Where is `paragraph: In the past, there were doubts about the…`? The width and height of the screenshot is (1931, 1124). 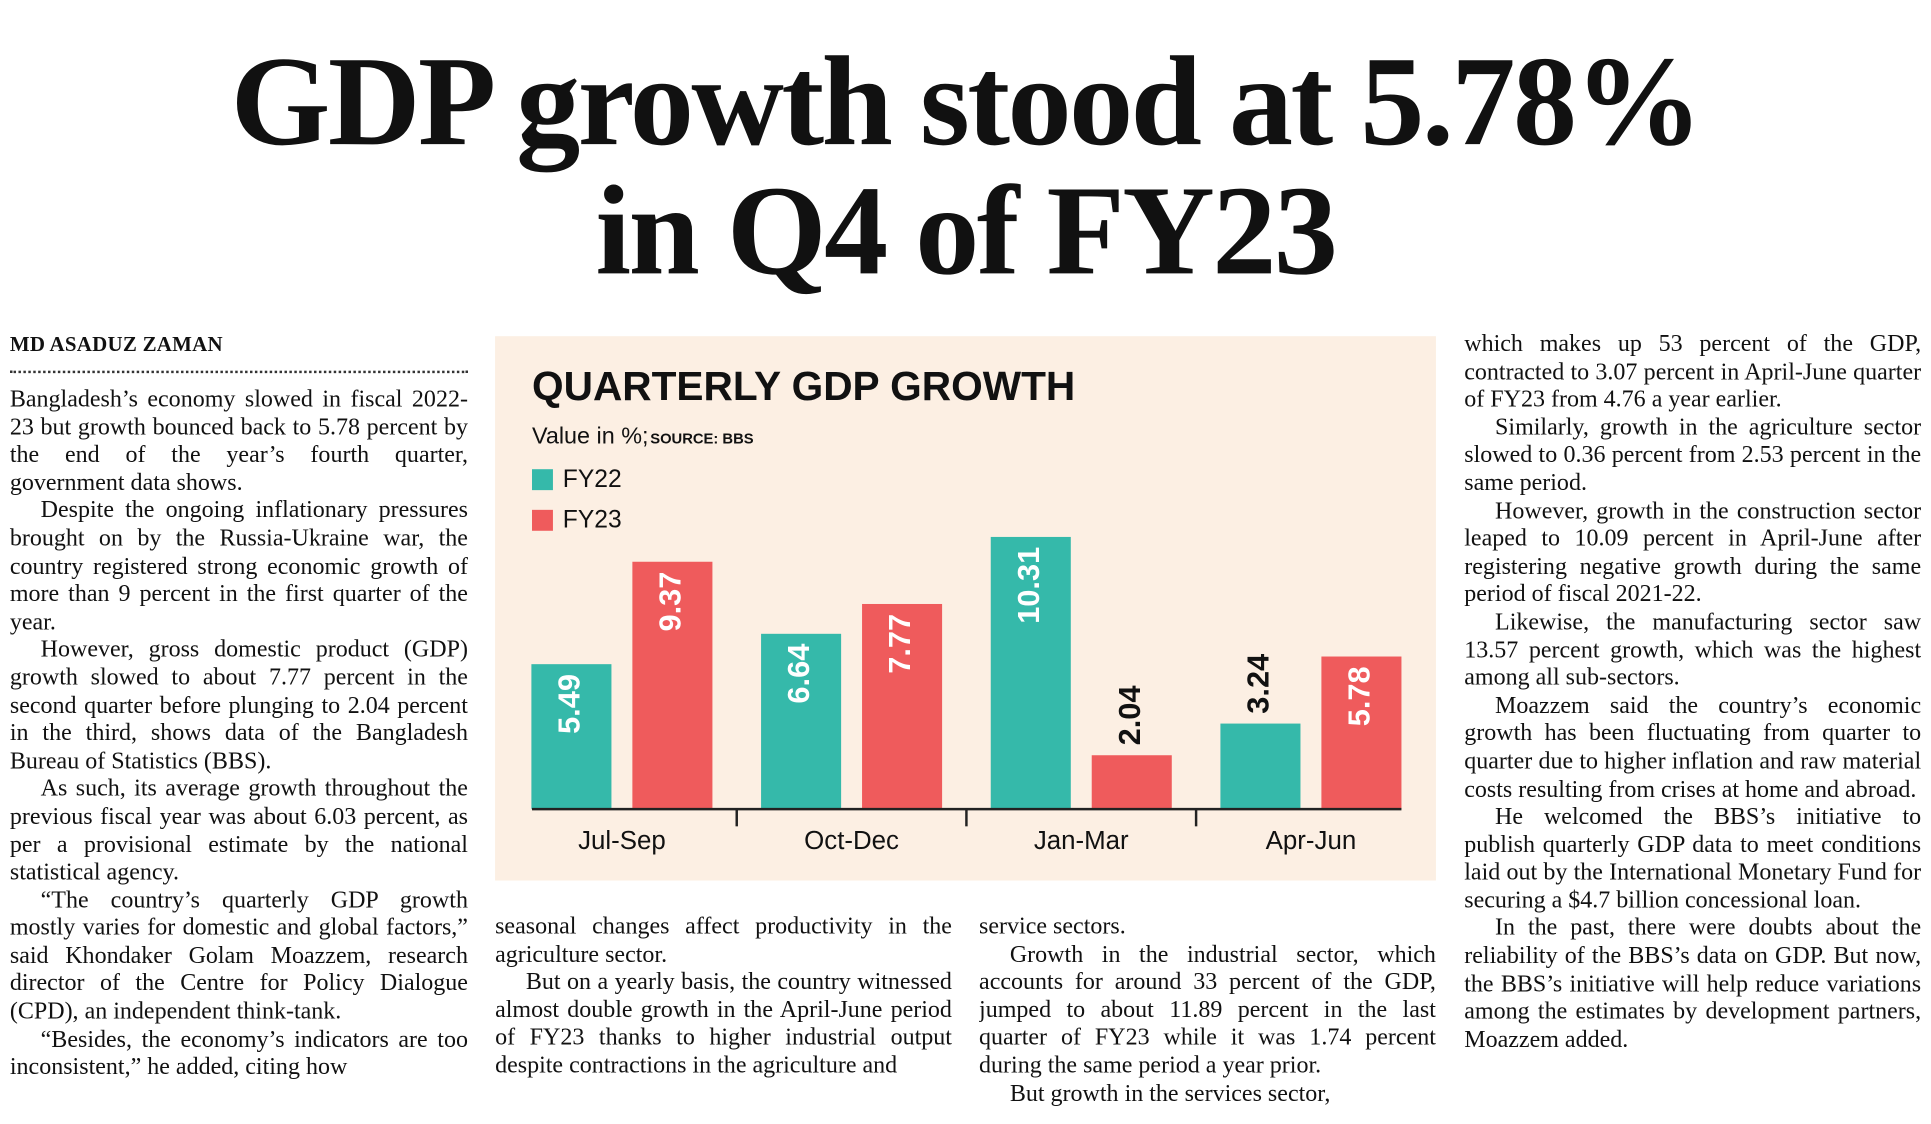
paragraph: In the past, there were doubts about the… is located at coordinates (1693, 984).